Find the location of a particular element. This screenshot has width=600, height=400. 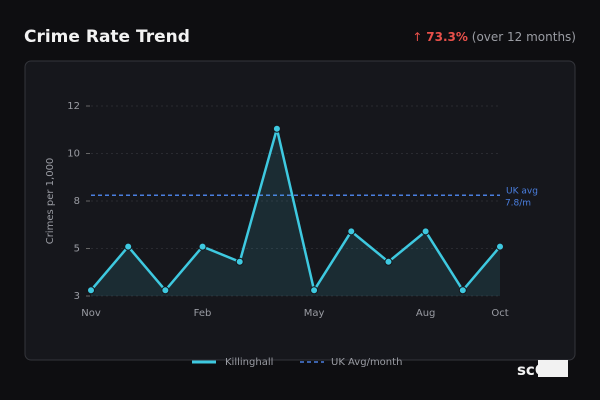

y-tick-label: 10 is located at coordinates (73, 154).